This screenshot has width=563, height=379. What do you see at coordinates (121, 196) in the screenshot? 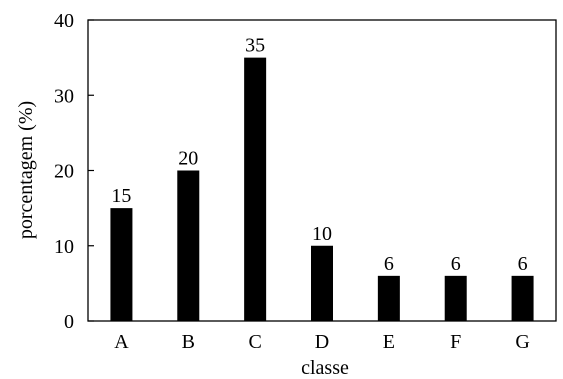
I see `data-label-A: 15` at bounding box center [121, 196].